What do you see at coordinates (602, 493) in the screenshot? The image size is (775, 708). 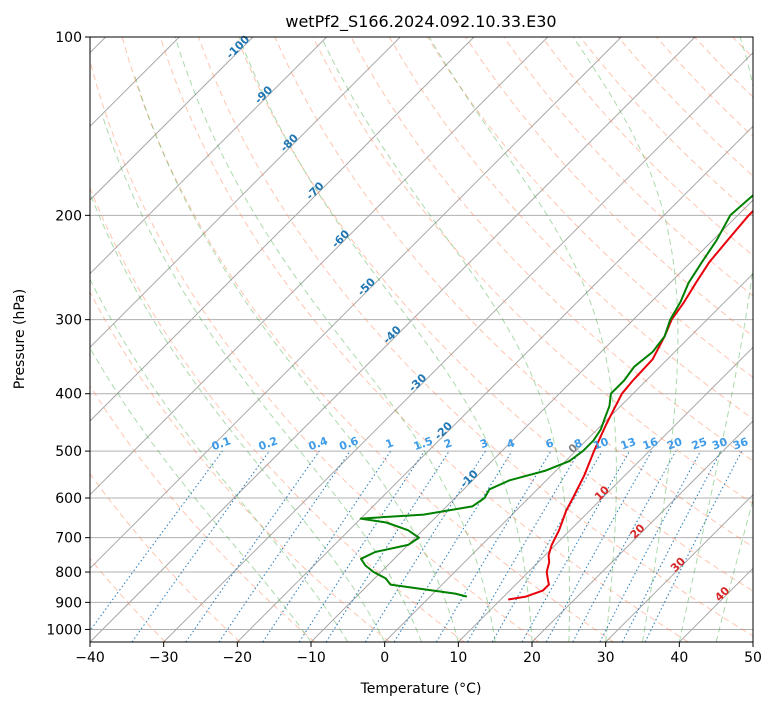 I see `isotherm-label: 10` at bounding box center [602, 493].